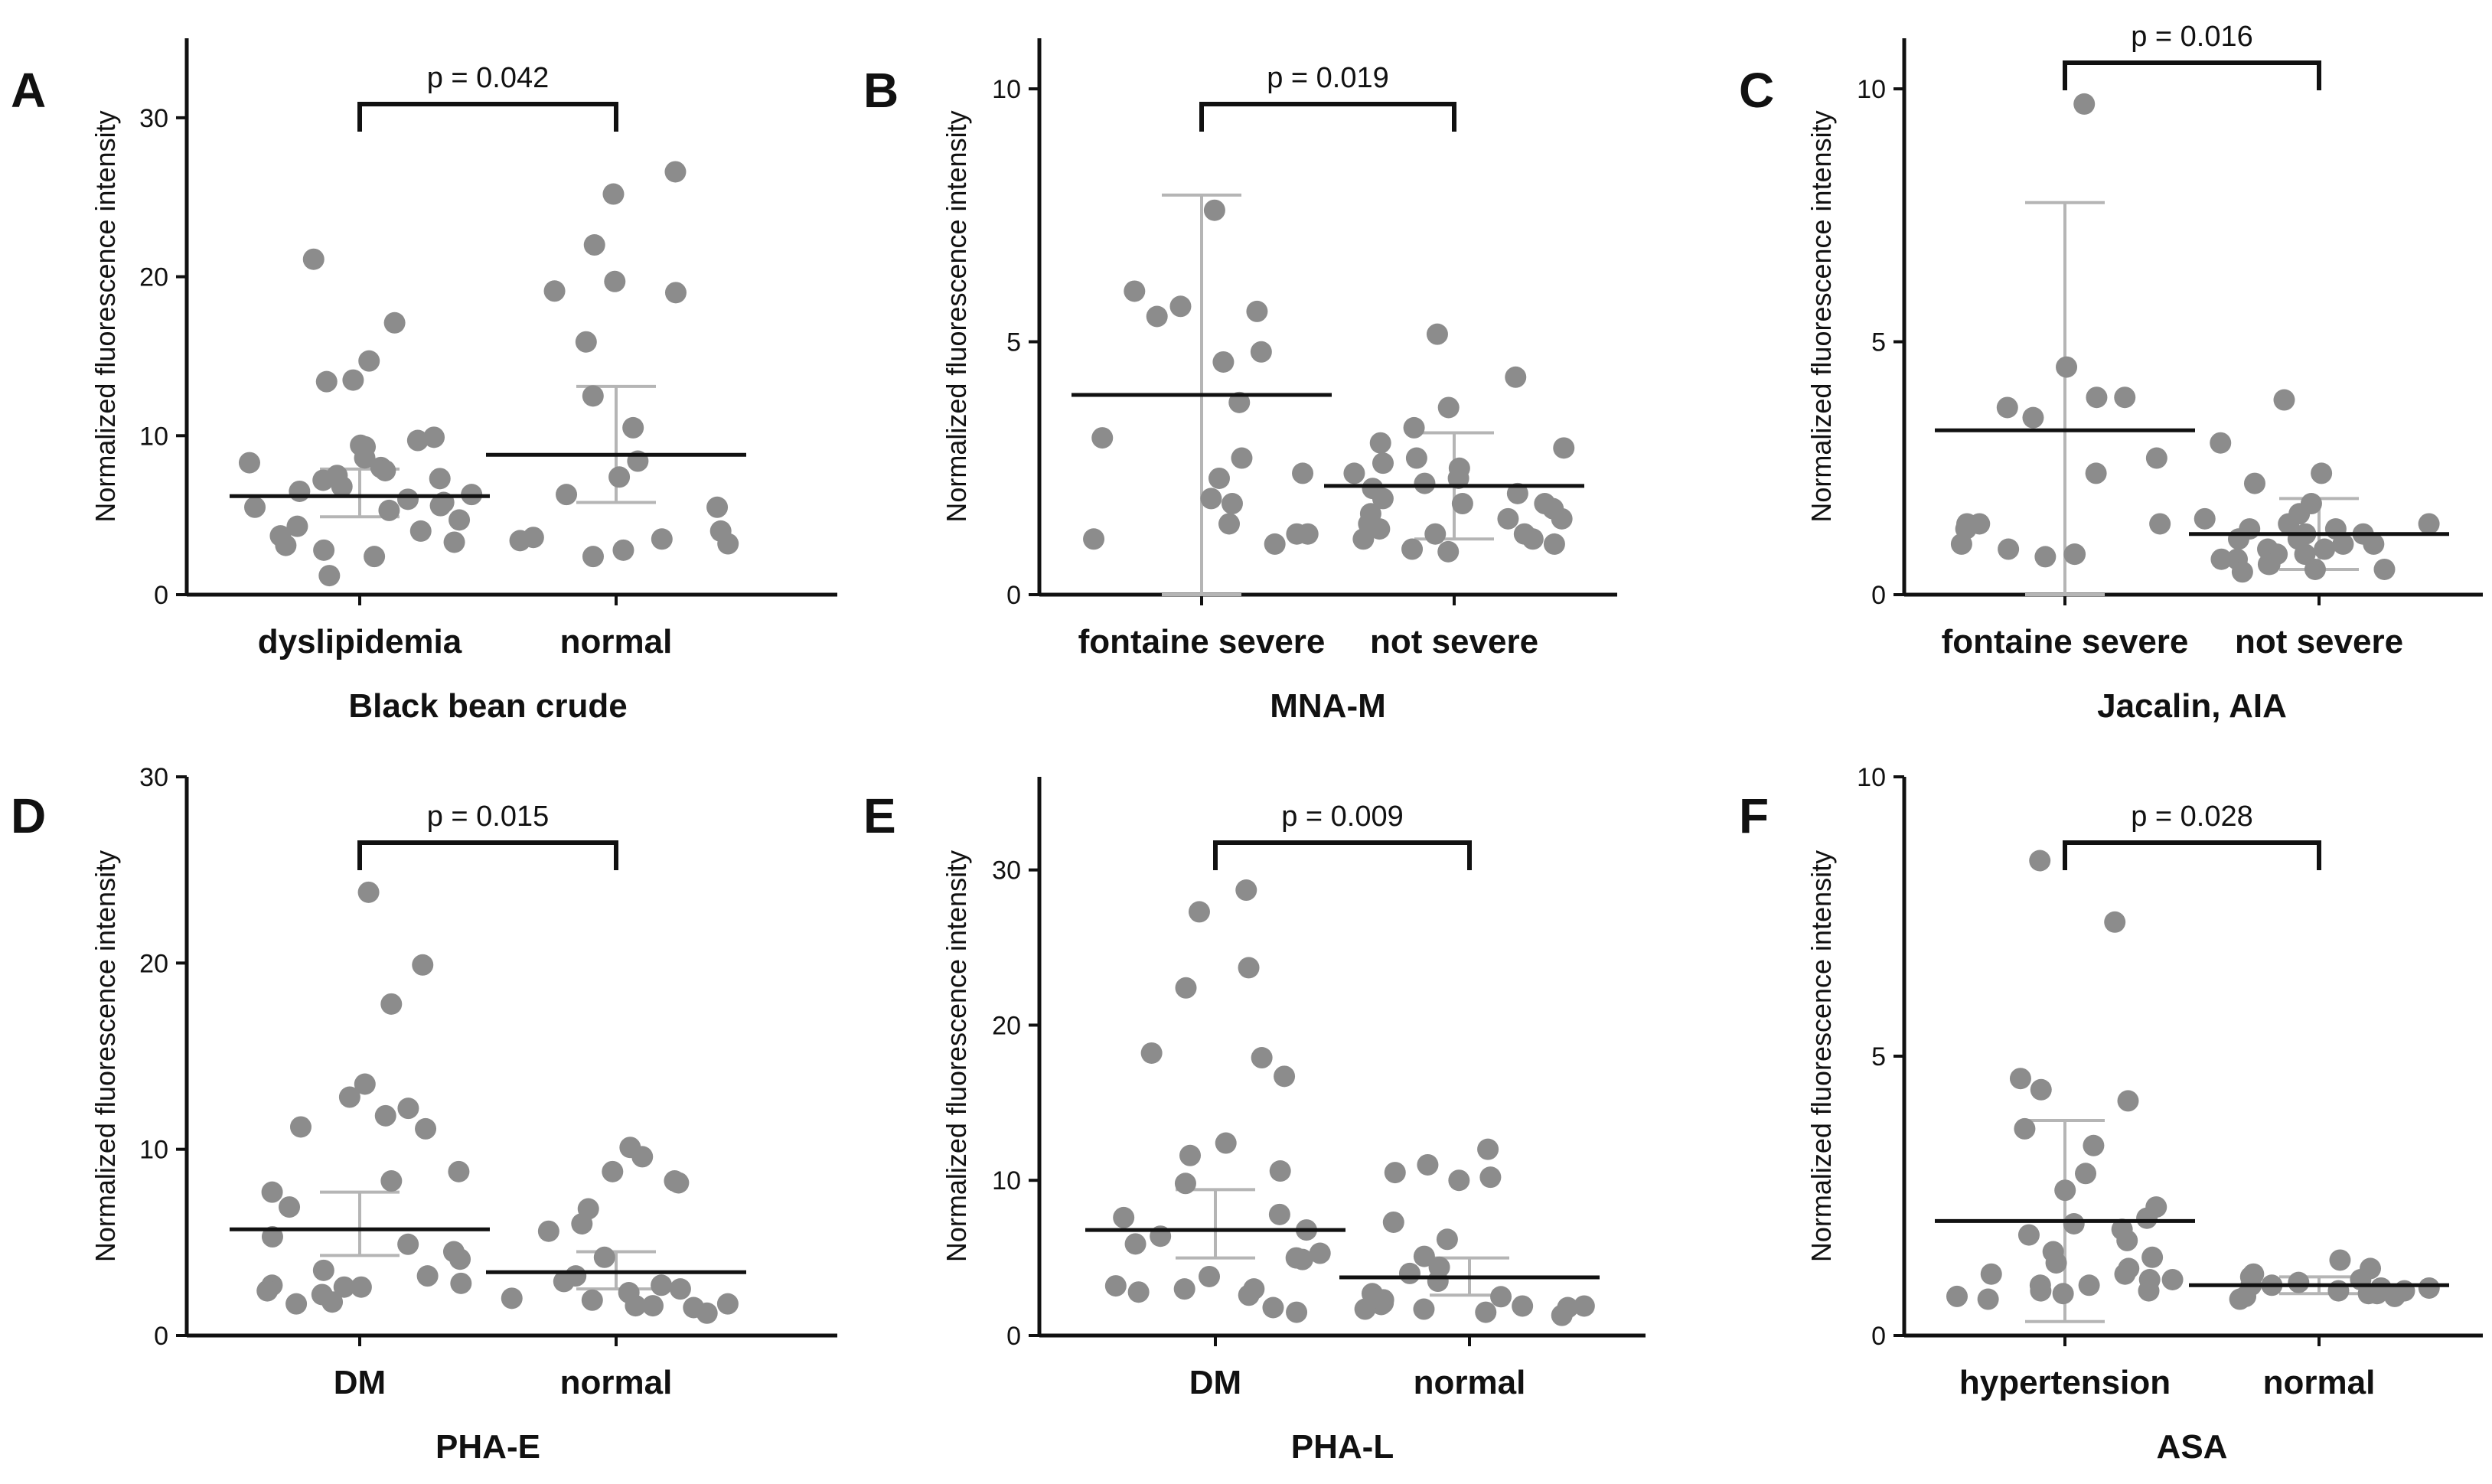  I want to click on category-label-f: hypertension, so click(2065, 1382).